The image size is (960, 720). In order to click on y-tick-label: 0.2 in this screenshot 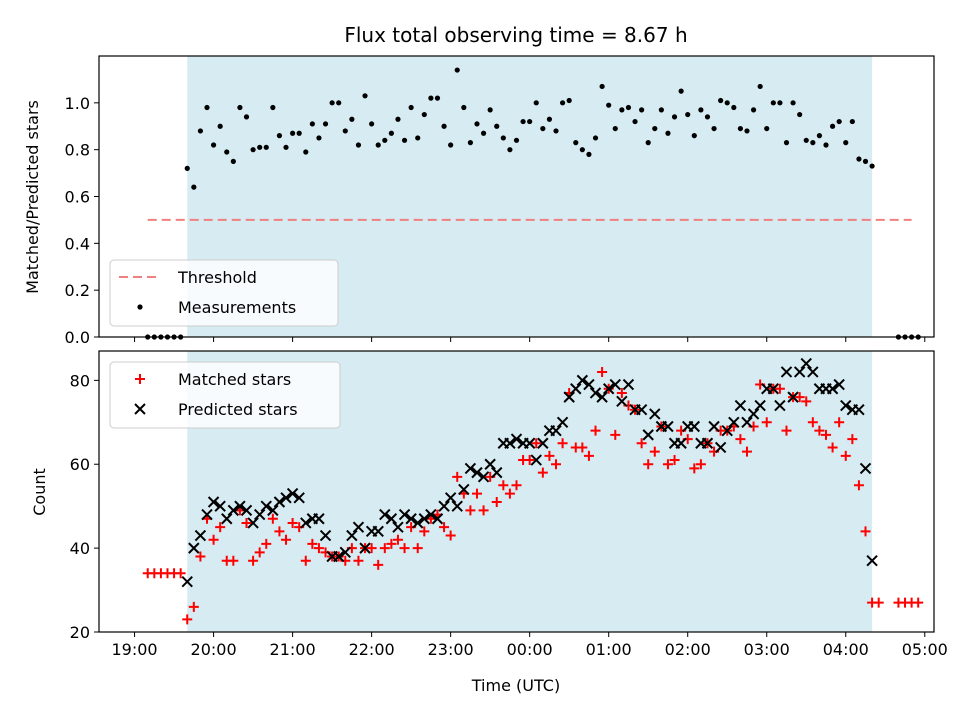, I will do `click(77, 290)`.